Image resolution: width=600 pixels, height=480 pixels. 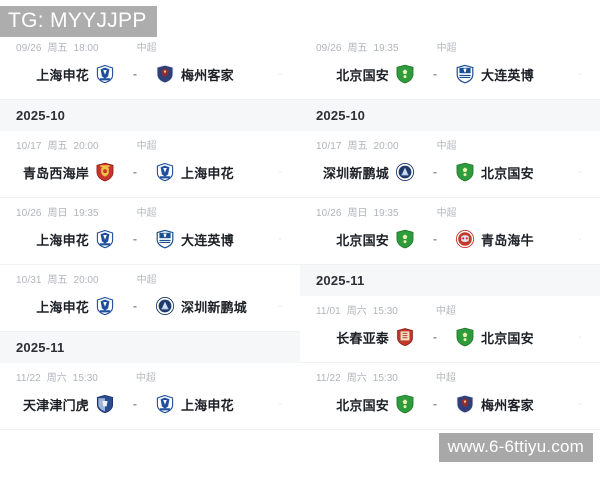 What do you see at coordinates (150, 48) in the screenshot?
I see `match-meta: 09/26 周五 18:00 中超` at bounding box center [150, 48].